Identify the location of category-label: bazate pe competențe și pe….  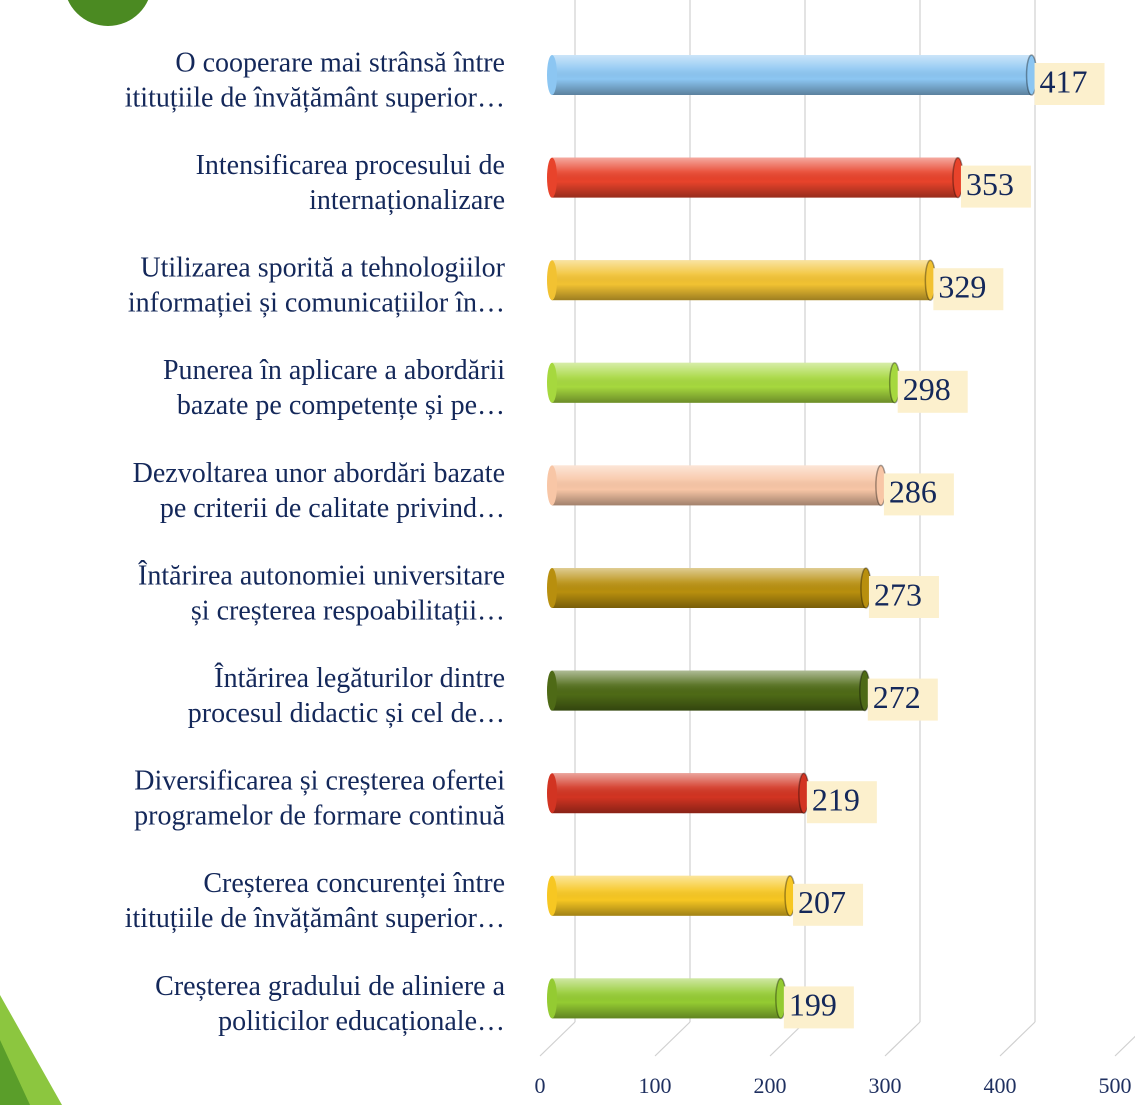
(341, 405).